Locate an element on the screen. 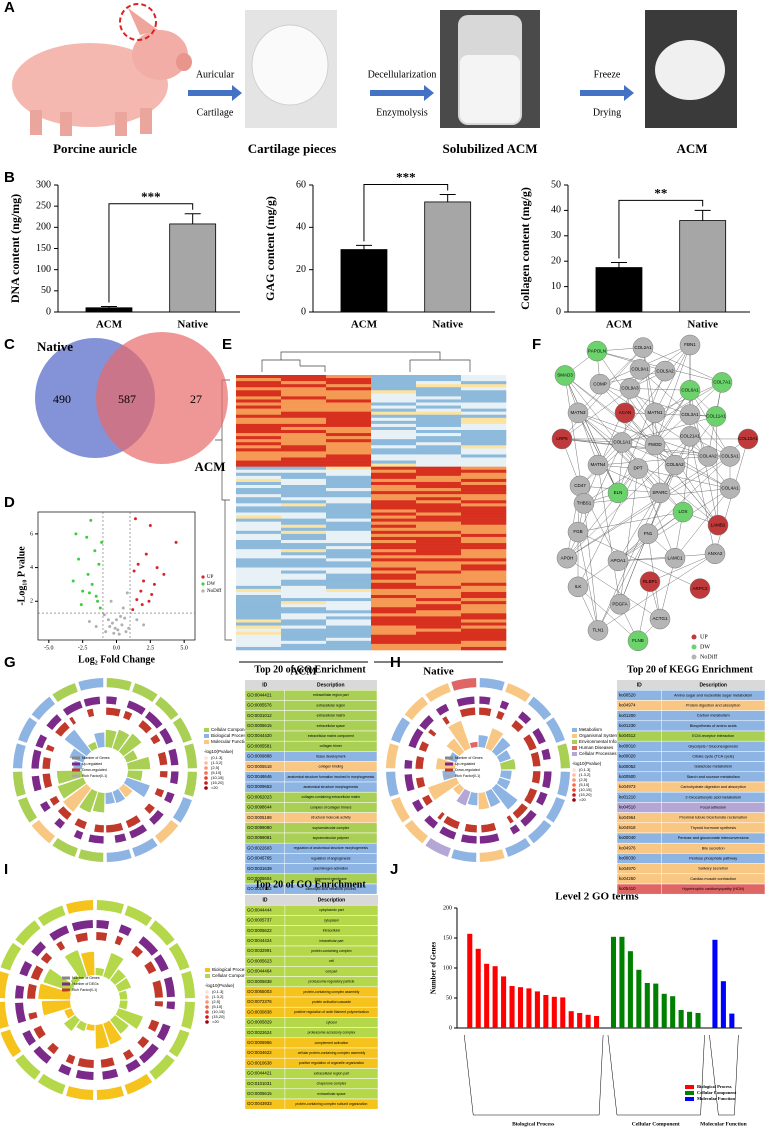 The image size is (765, 1133). label: (2,5] is located at coordinates (216, 1001).